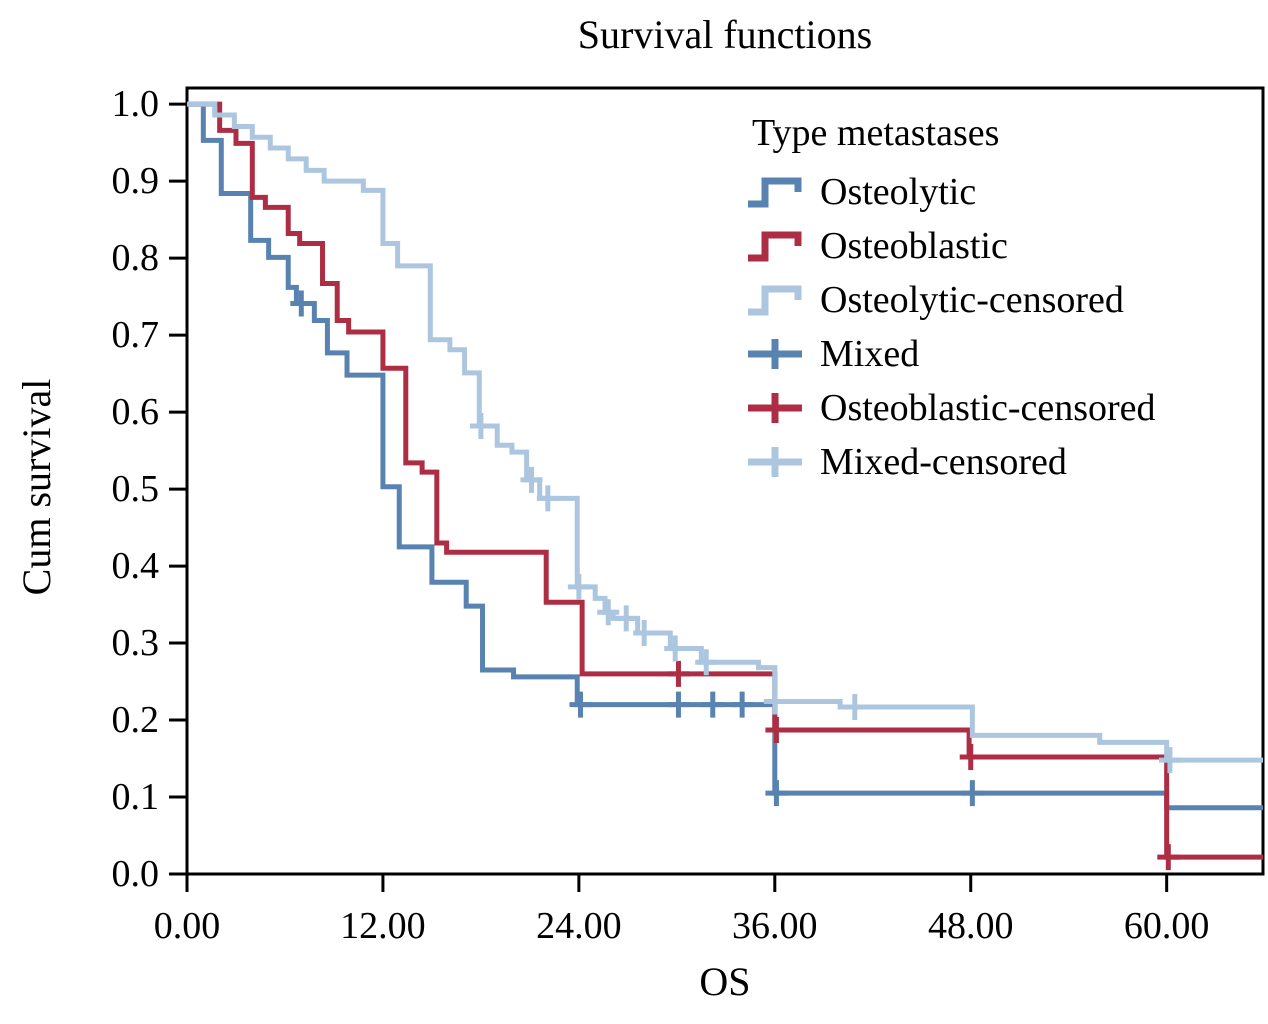  What do you see at coordinates (136, 258) in the screenshot?
I see `y-tick-label: 0.8` at bounding box center [136, 258].